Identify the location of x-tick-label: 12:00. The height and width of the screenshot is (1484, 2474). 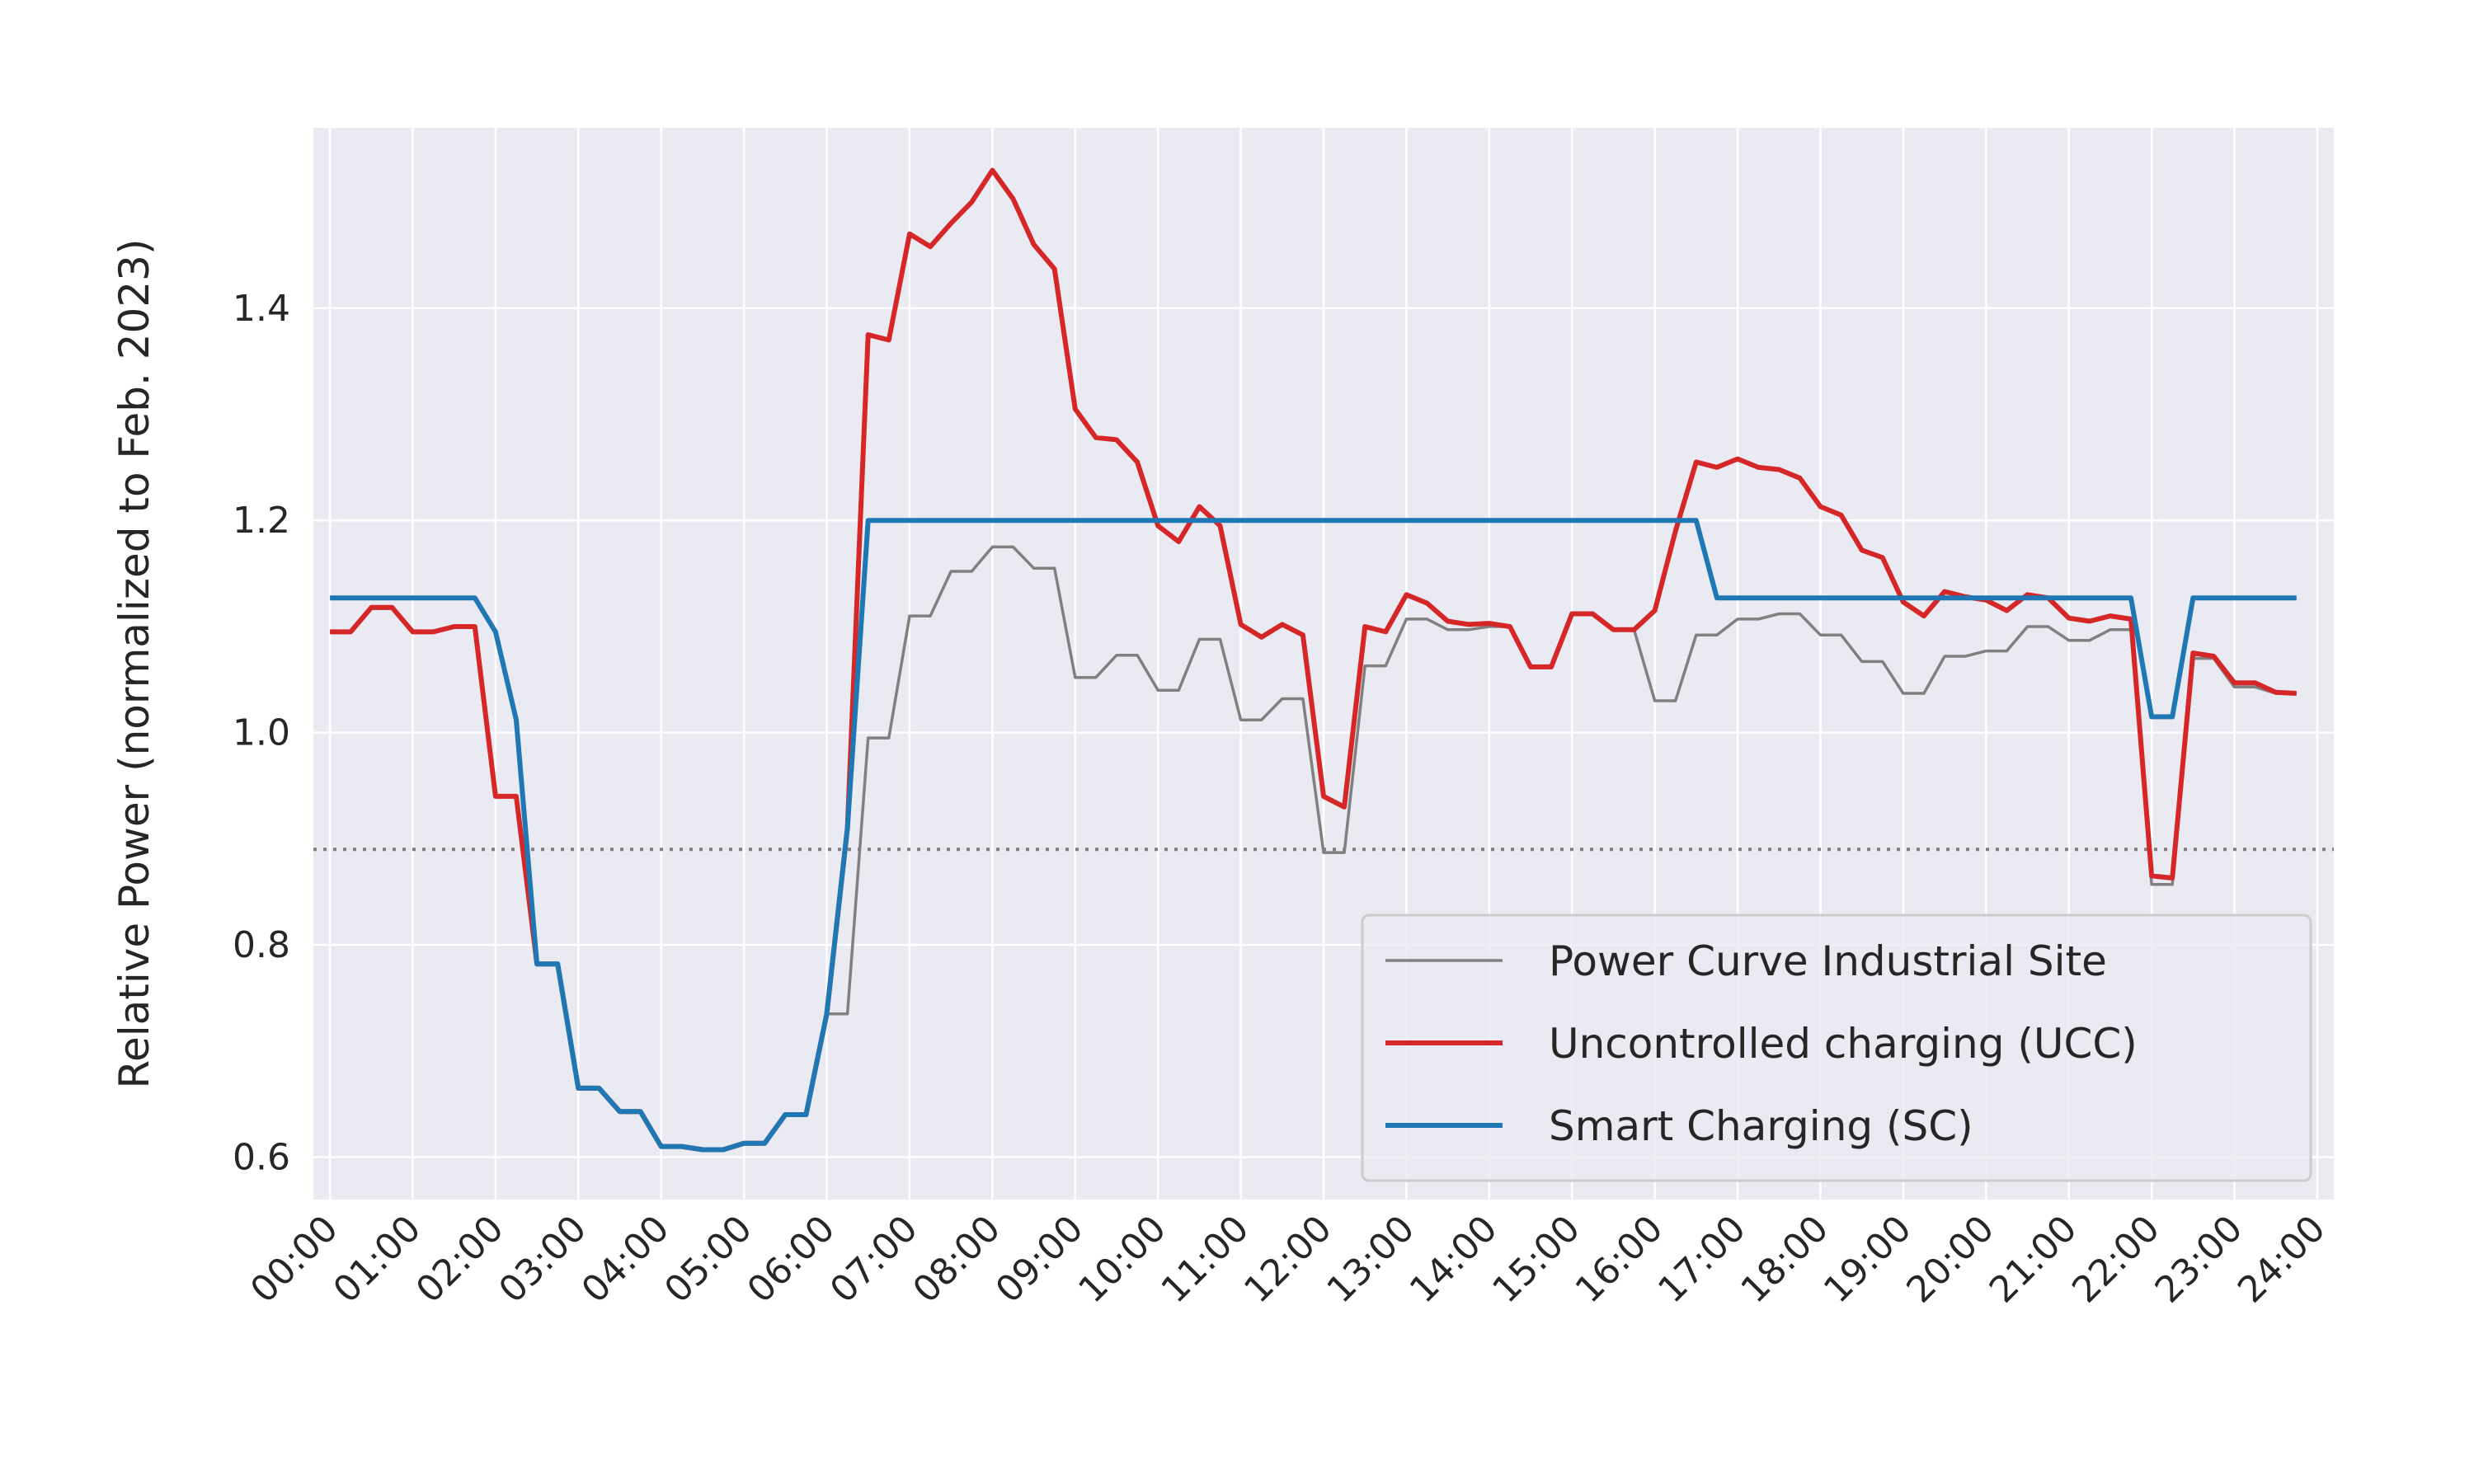
(1288, 1260).